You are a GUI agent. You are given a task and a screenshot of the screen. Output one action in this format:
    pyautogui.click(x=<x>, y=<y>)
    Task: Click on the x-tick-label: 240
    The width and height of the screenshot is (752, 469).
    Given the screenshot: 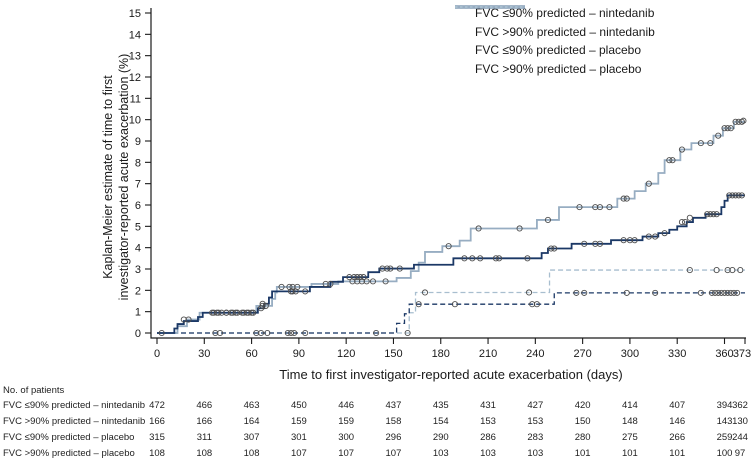 What is the action you would take?
    pyautogui.click(x=535, y=354)
    